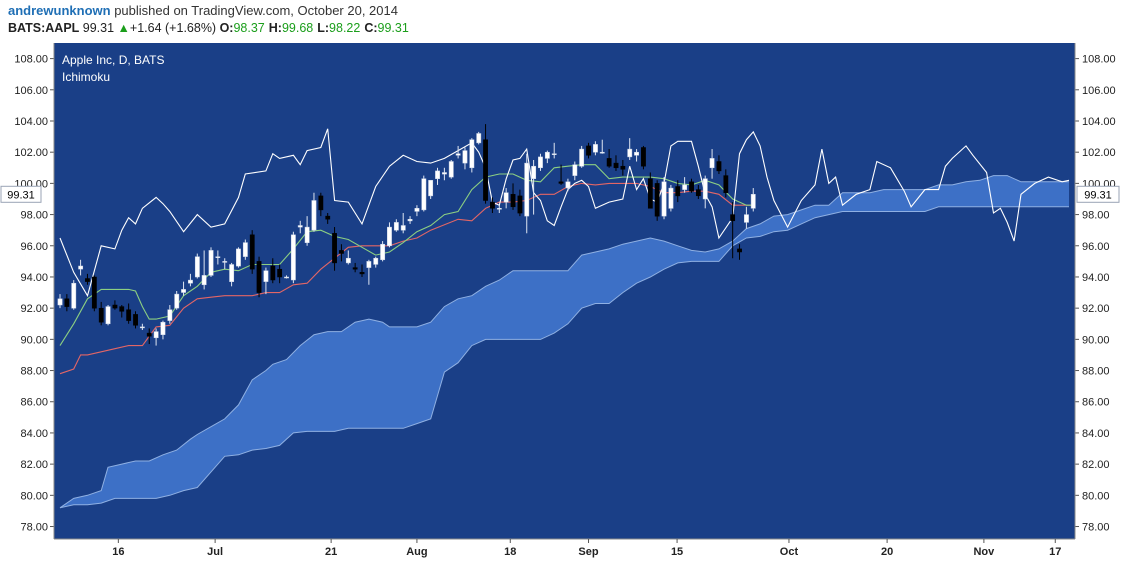  What do you see at coordinates (34, 340) in the screenshot?
I see `y-tick-label-left: 90.00` at bounding box center [34, 340].